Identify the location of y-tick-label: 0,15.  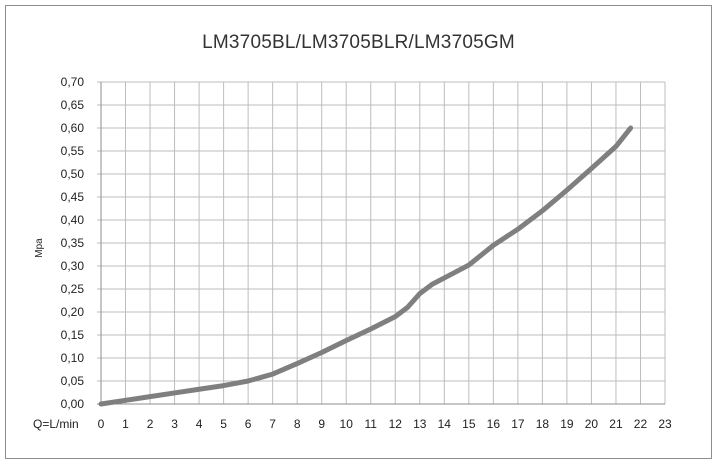
(73, 335).